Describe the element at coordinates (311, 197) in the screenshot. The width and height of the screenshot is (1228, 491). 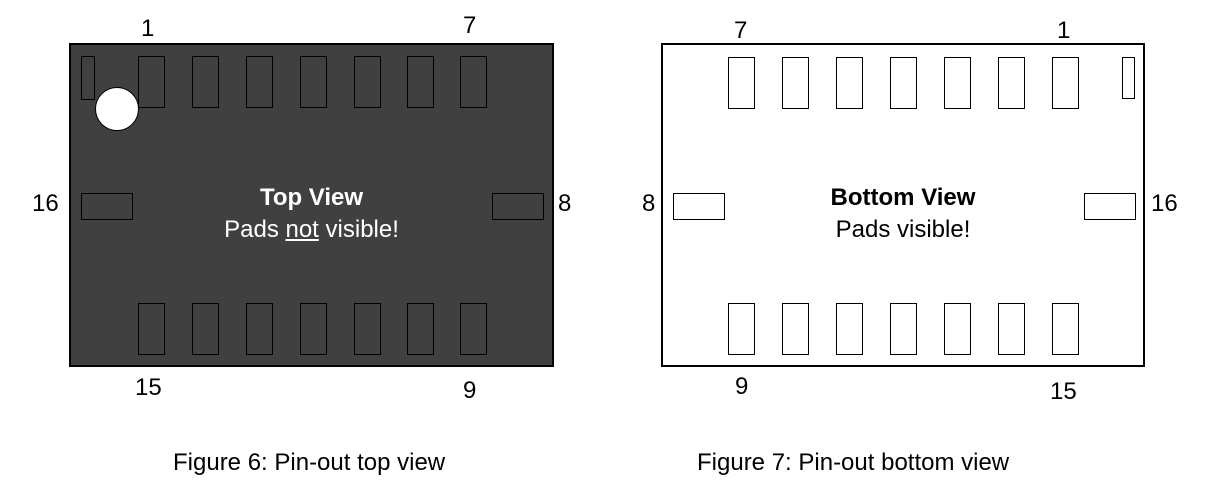
I see `top-view-title: Top View` at that location.